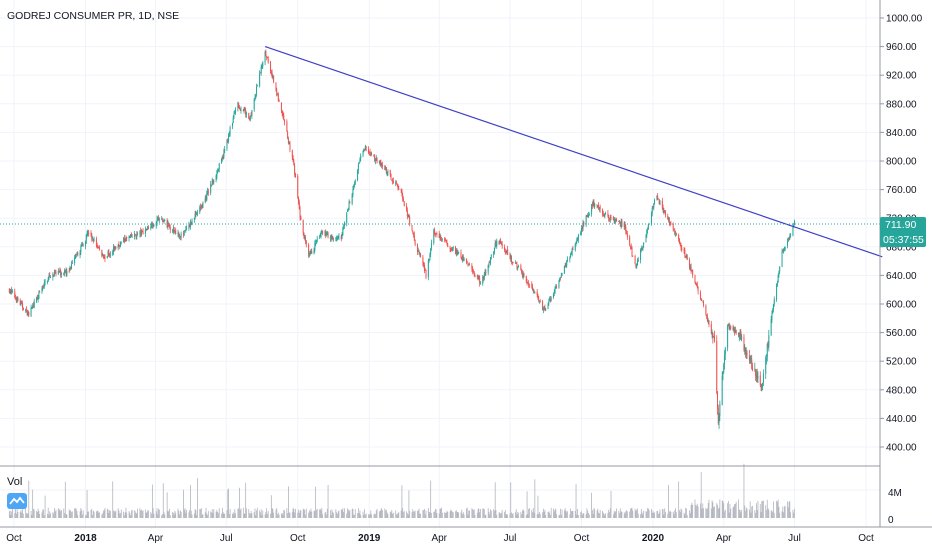 The image size is (932, 550). What do you see at coordinates (93, 16) in the screenshot?
I see `chart-title: GODREJ CONSUMER PR, 1D, NSE` at bounding box center [93, 16].